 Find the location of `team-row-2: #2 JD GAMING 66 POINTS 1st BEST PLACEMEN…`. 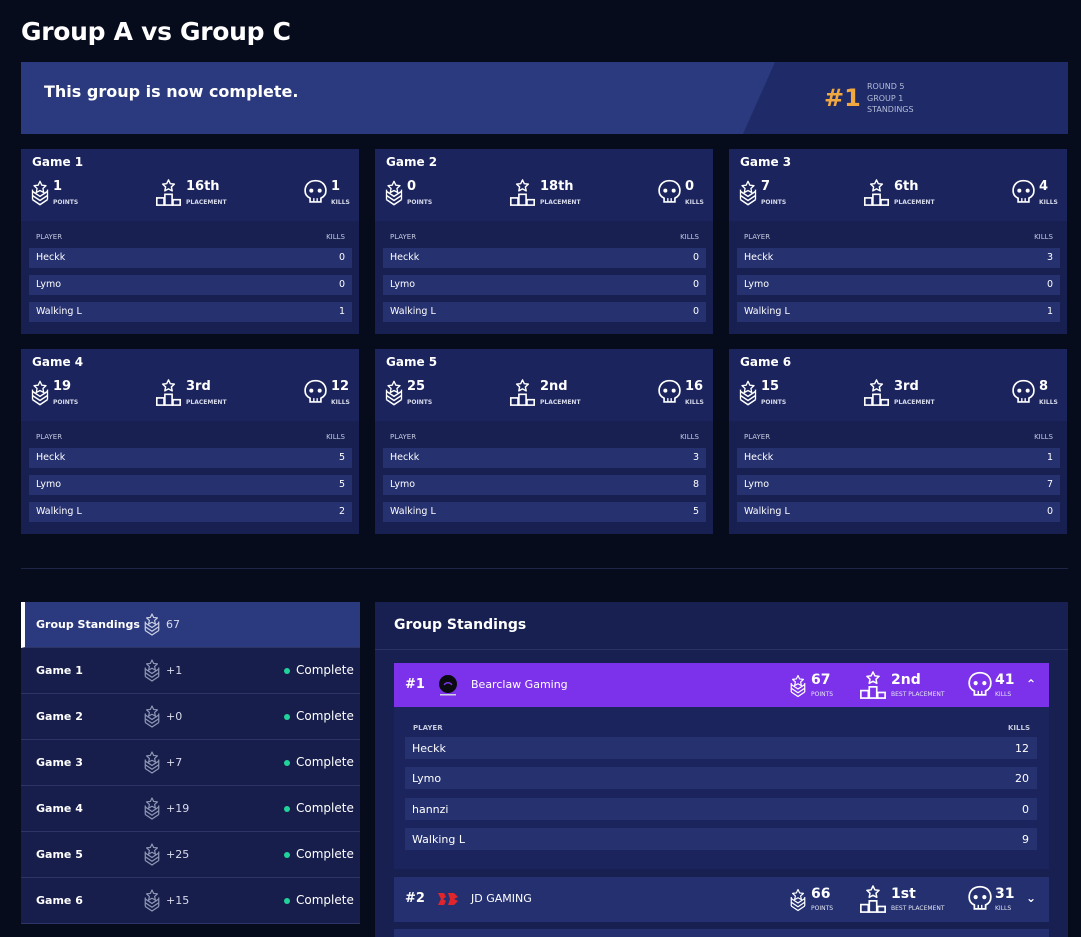

team-row-2: #2 JD GAMING 66 POINTS 1st BEST PLACEMEN… is located at coordinates (721, 899).